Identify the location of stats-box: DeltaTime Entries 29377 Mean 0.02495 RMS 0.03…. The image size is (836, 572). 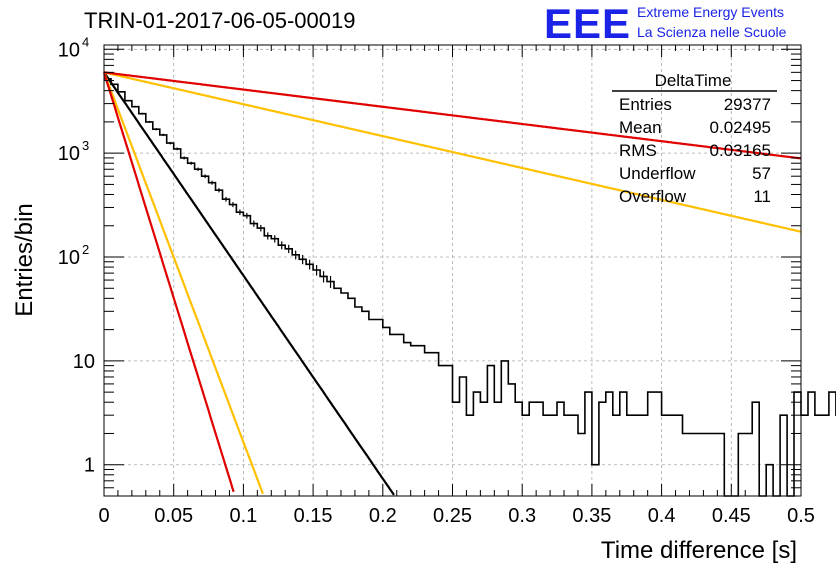
(694, 138).